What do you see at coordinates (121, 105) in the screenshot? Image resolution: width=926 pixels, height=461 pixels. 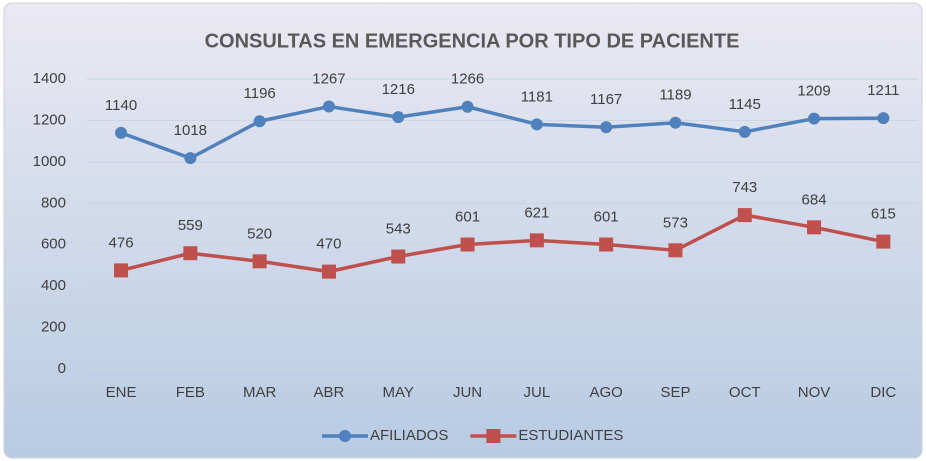 I see `data-label: 1140` at bounding box center [121, 105].